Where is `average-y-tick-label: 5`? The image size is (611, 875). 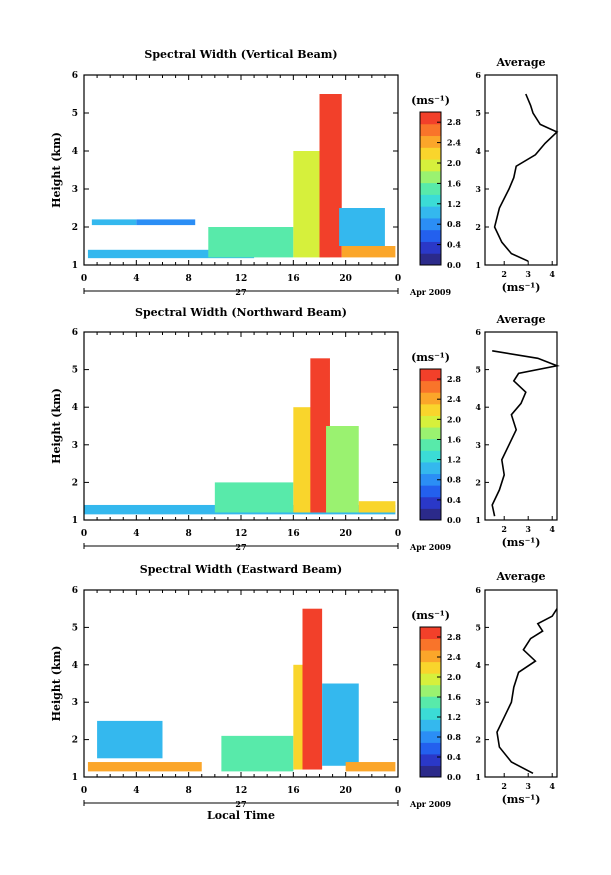 average-y-tick-label: 5 is located at coordinates (478, 113).